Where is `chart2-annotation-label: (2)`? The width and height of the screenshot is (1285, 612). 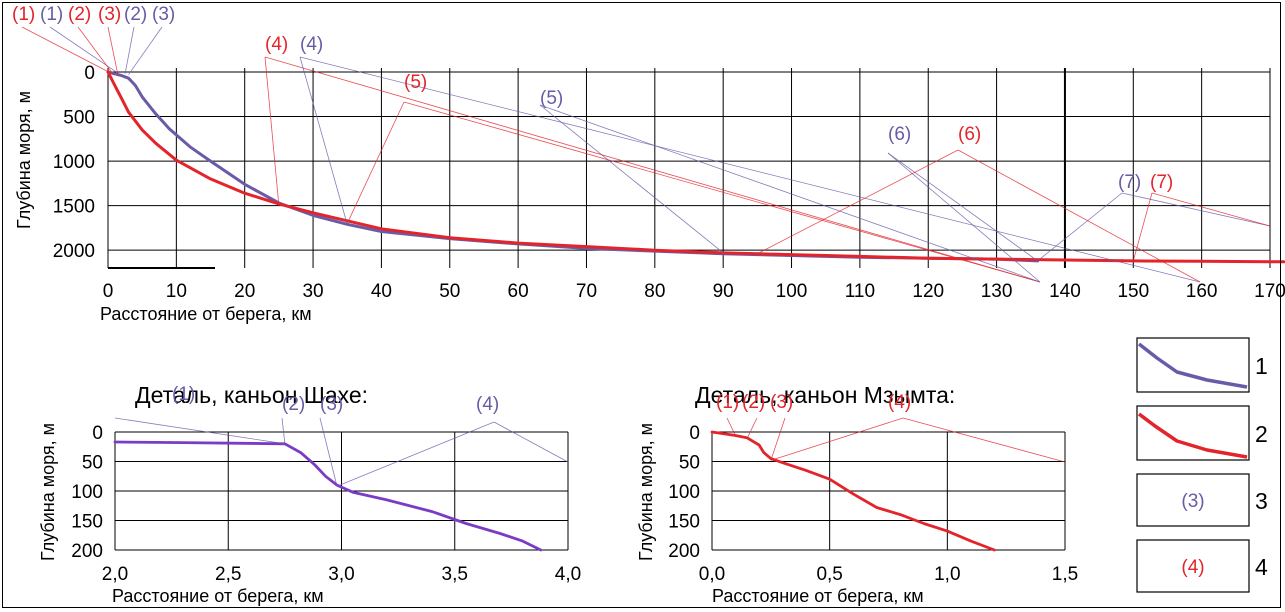
chart2-annotation-label: (2) is located at coordinates (753, 402).